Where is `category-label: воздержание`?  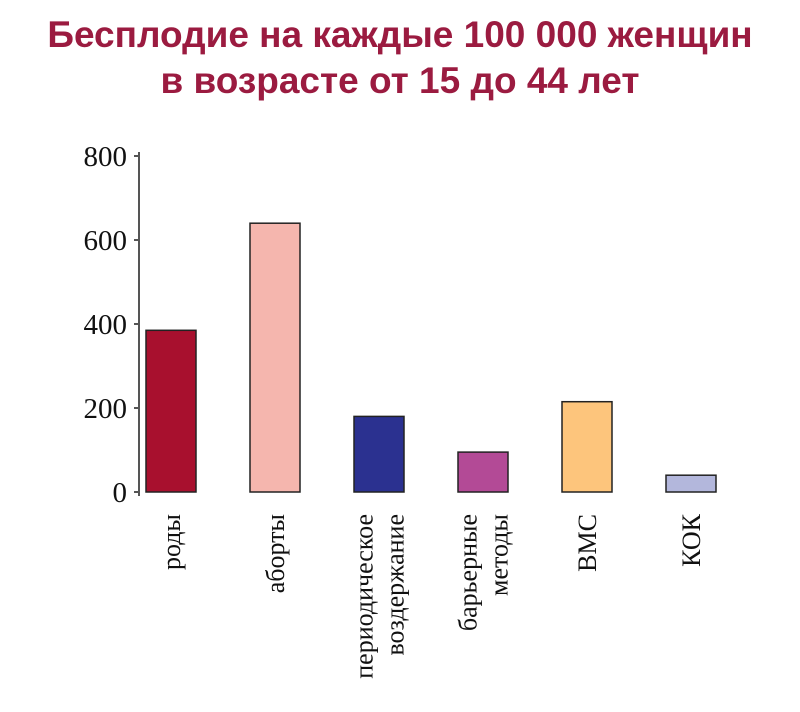 category-label: воздержание is located at coordinates (395, 585).